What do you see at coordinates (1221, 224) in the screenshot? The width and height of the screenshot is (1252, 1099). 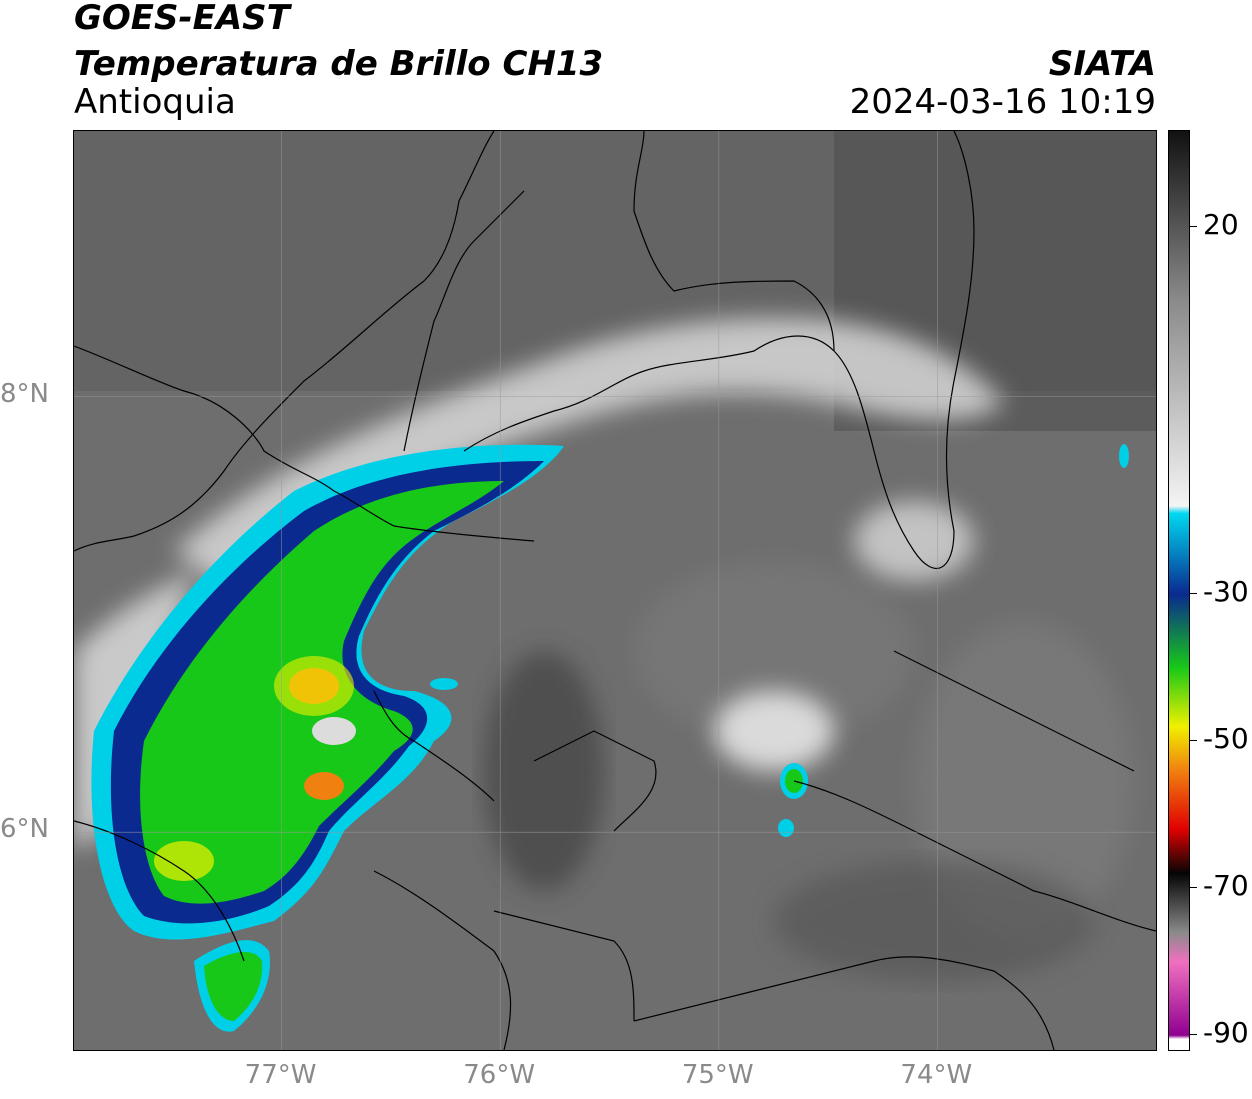 I see `colorbar-tick-label: 20` at bounding box center [1221, 224].